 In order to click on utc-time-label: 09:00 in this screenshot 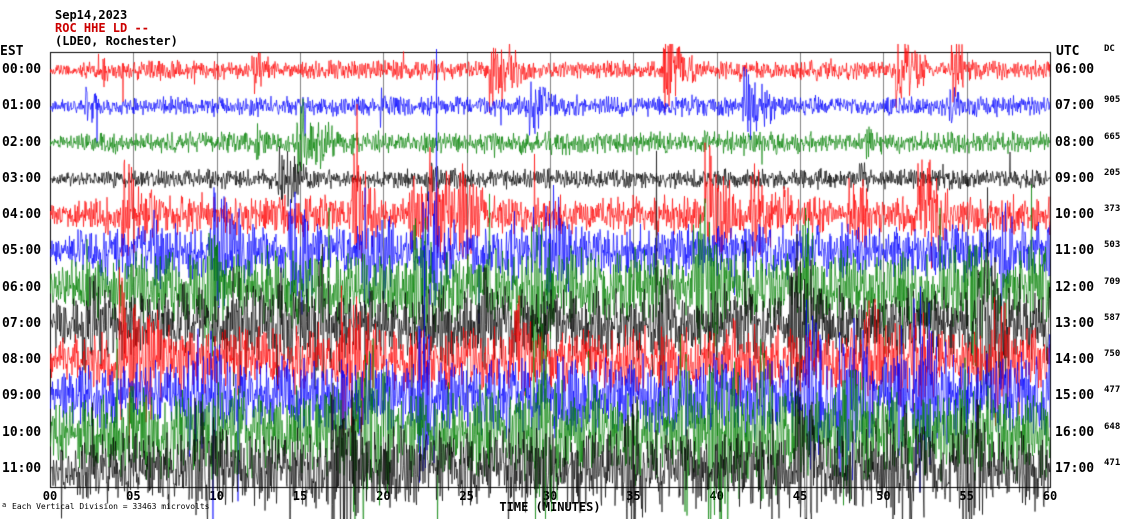, I will do `click(1075, 178)`.